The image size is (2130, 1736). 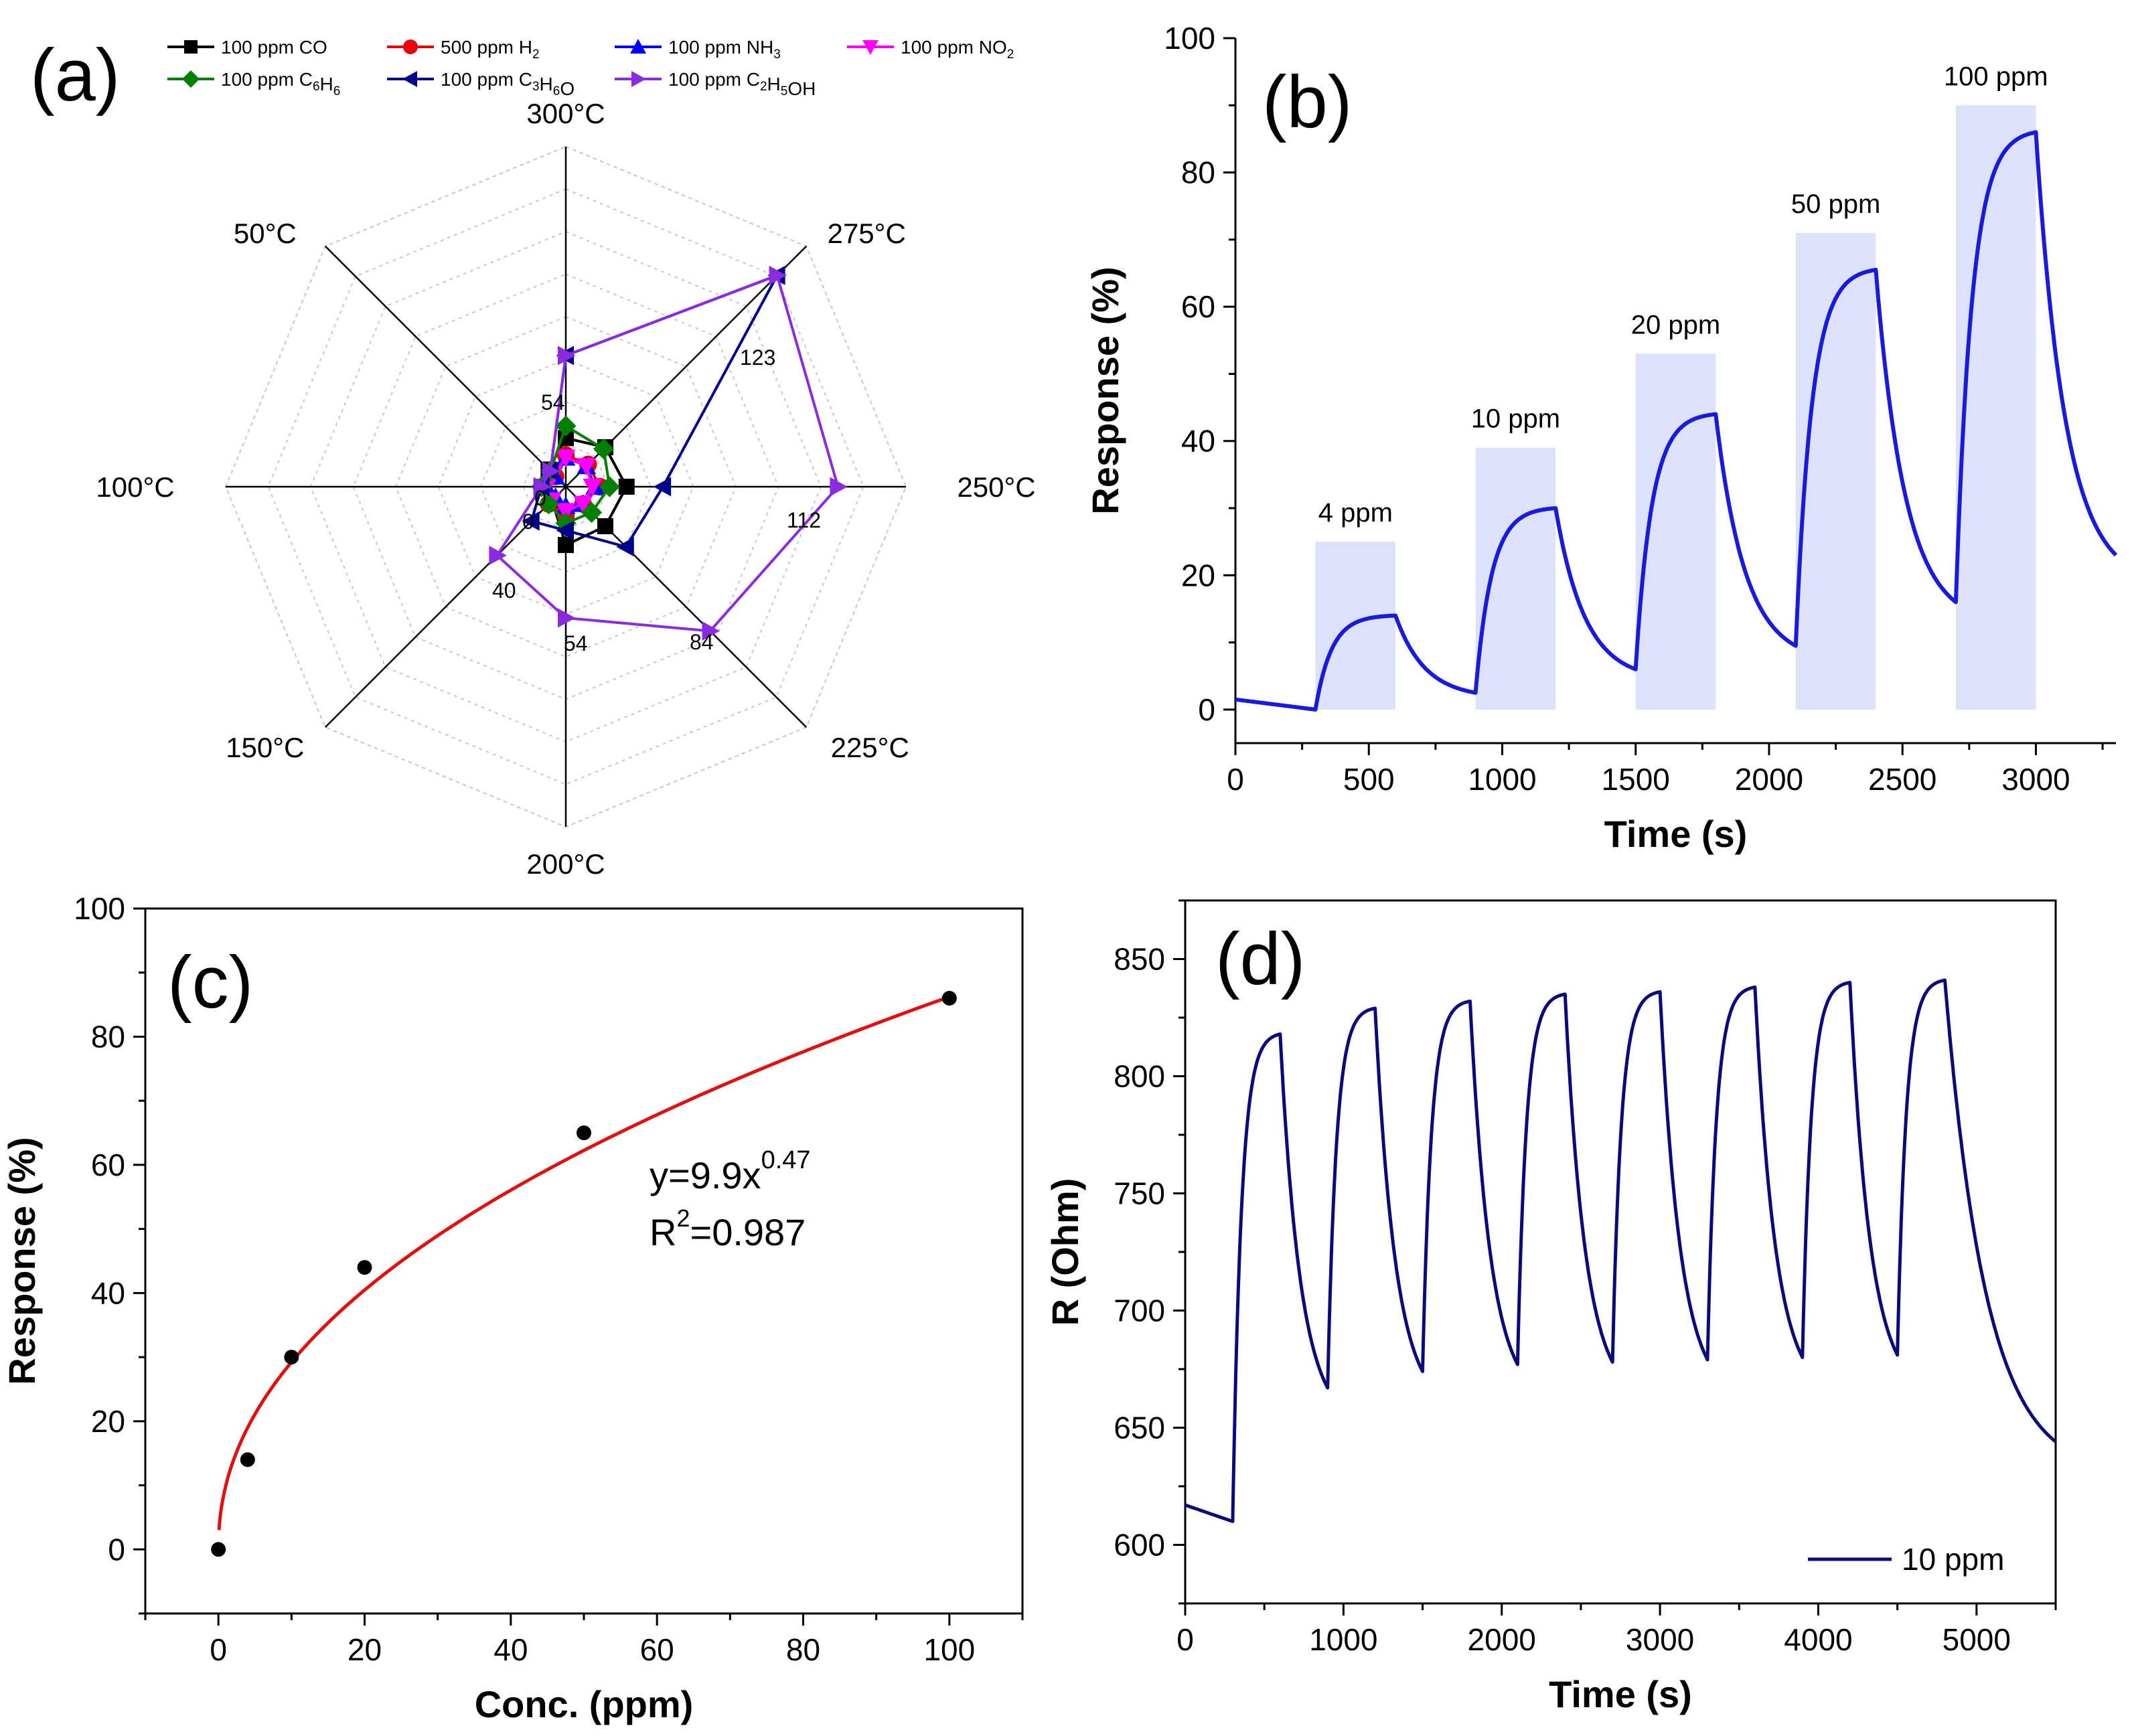 What do you see at coordinates (1369, 780) in the screenshot?
I see `x-tick-label: 500` at bounding box center [1369, 780].